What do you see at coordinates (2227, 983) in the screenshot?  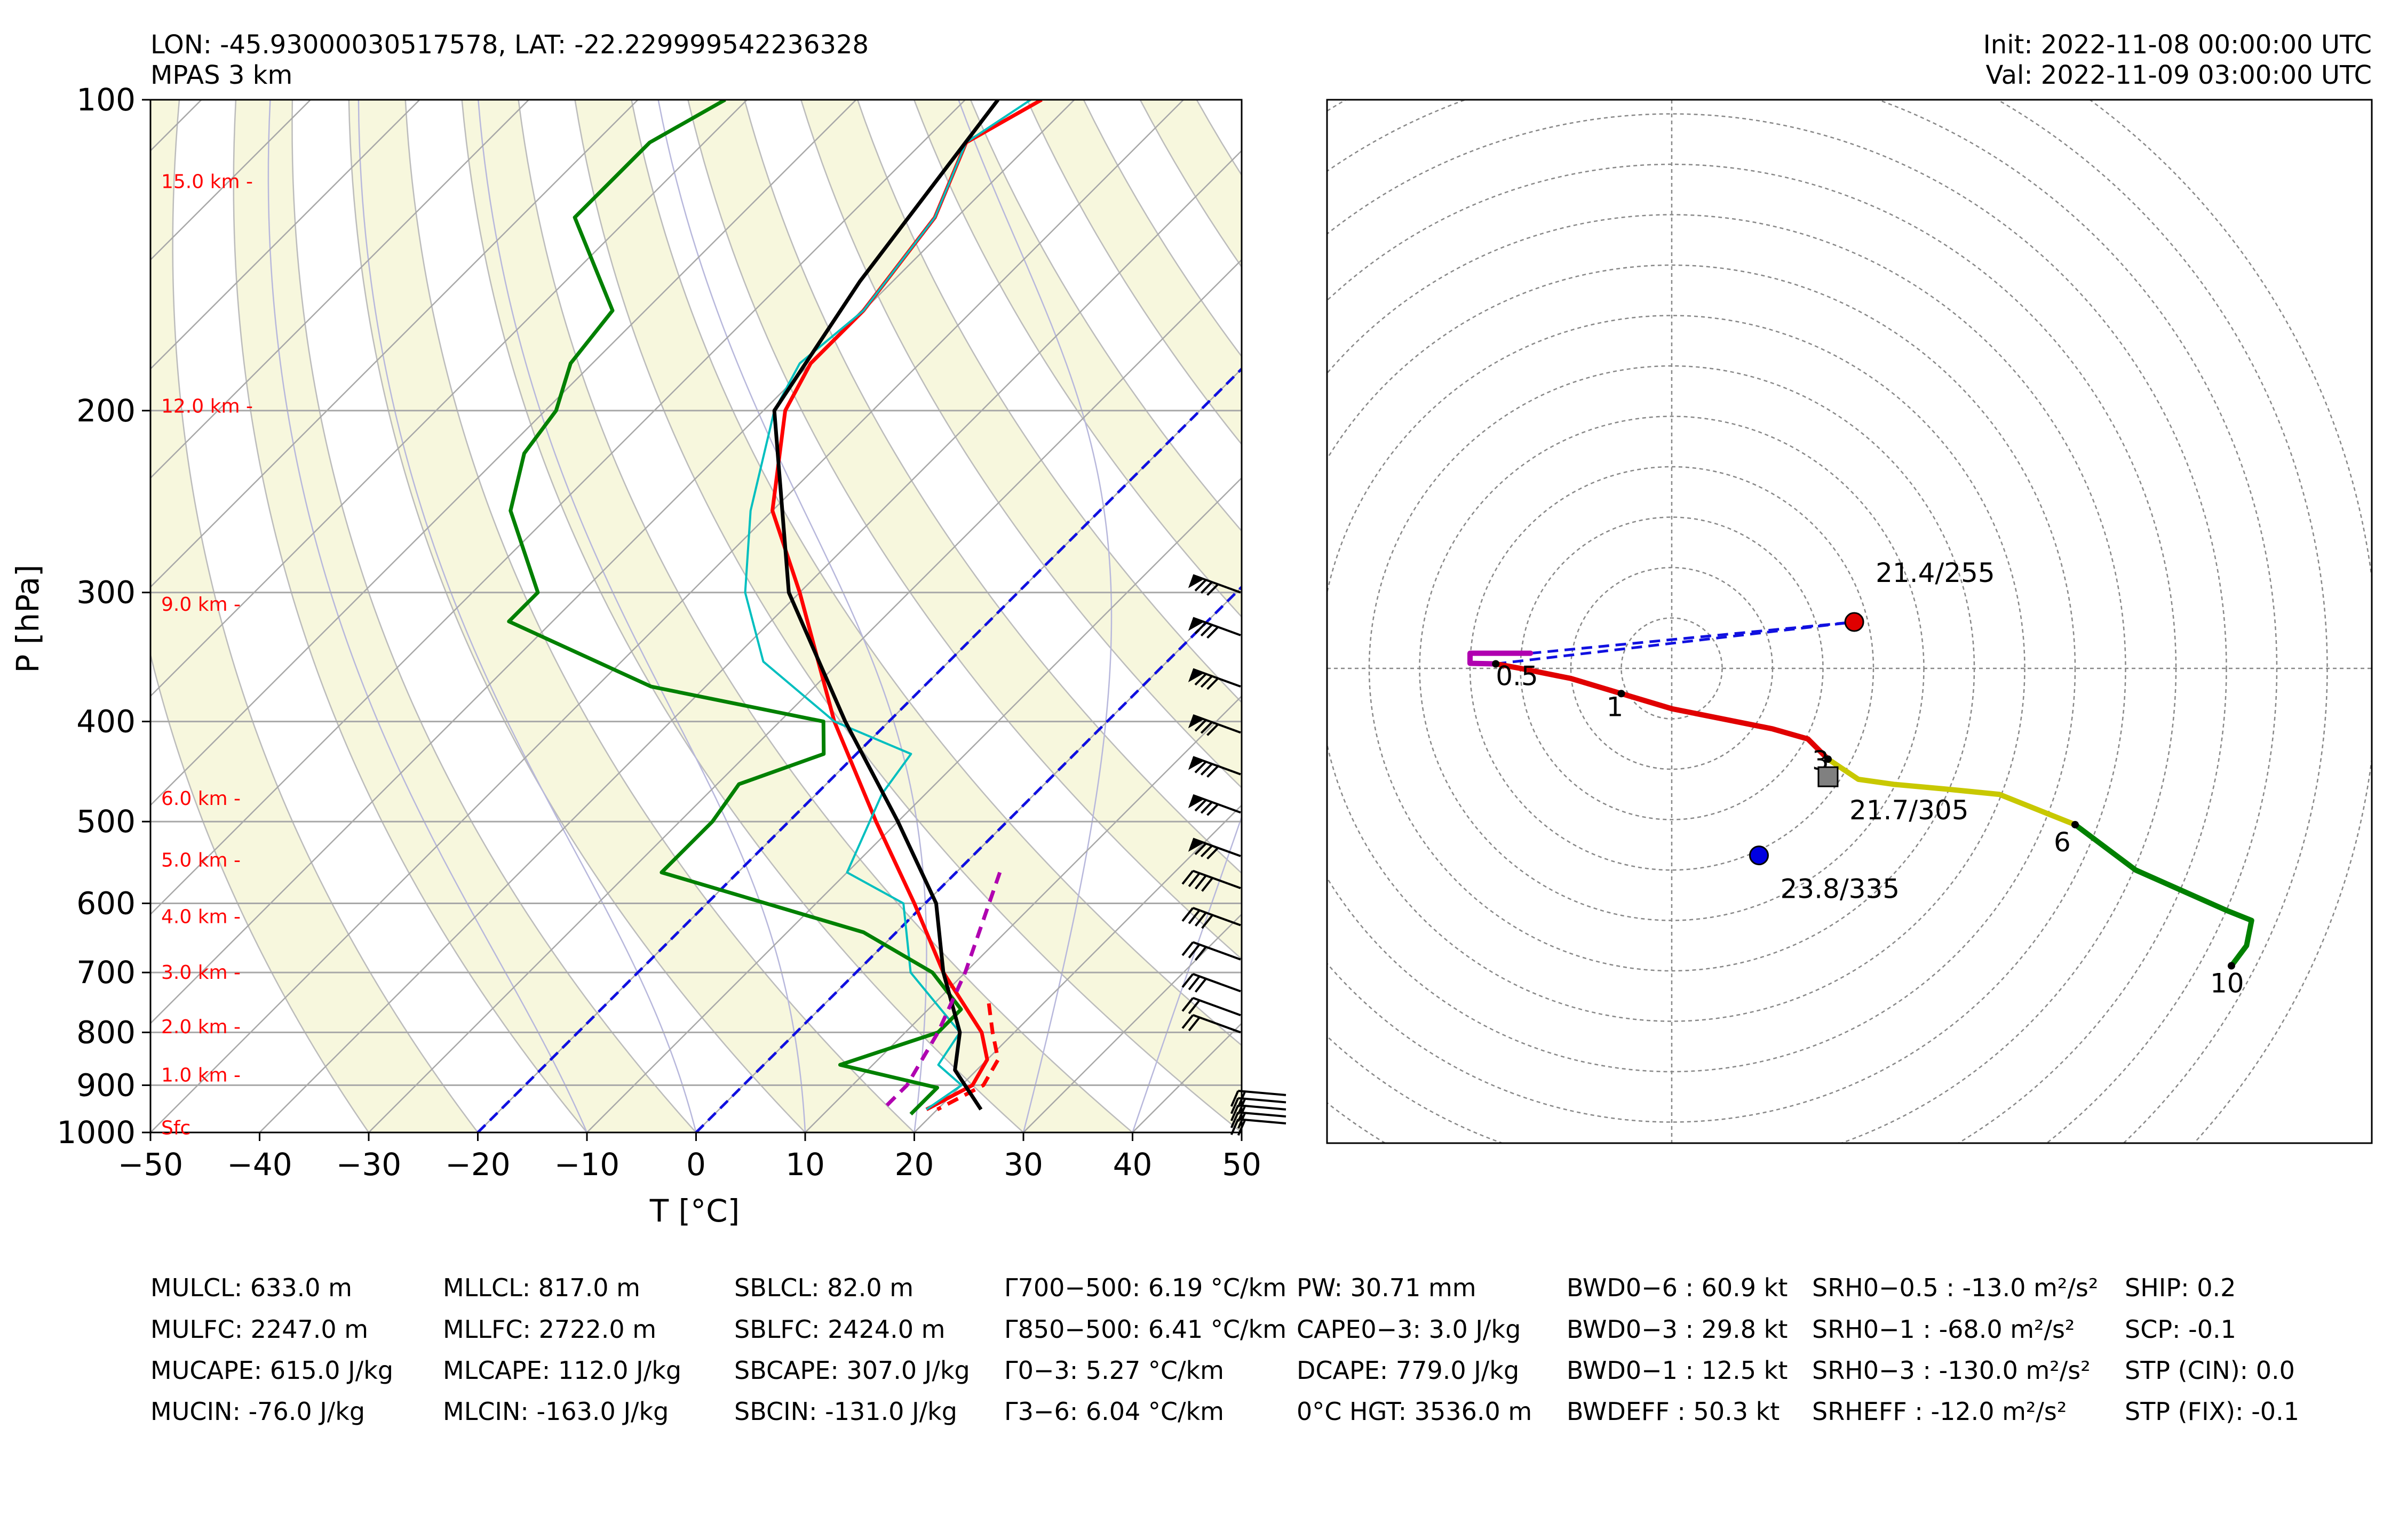 I see `hodograph-height-label: 10` at bounding box center [2227, 983].